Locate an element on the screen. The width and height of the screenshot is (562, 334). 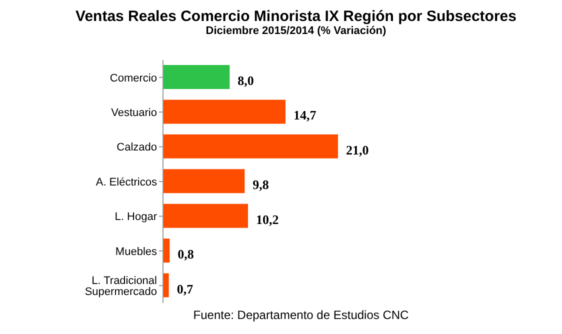
y-tick-label: L. Hogar is located at coordinates (136, 217).